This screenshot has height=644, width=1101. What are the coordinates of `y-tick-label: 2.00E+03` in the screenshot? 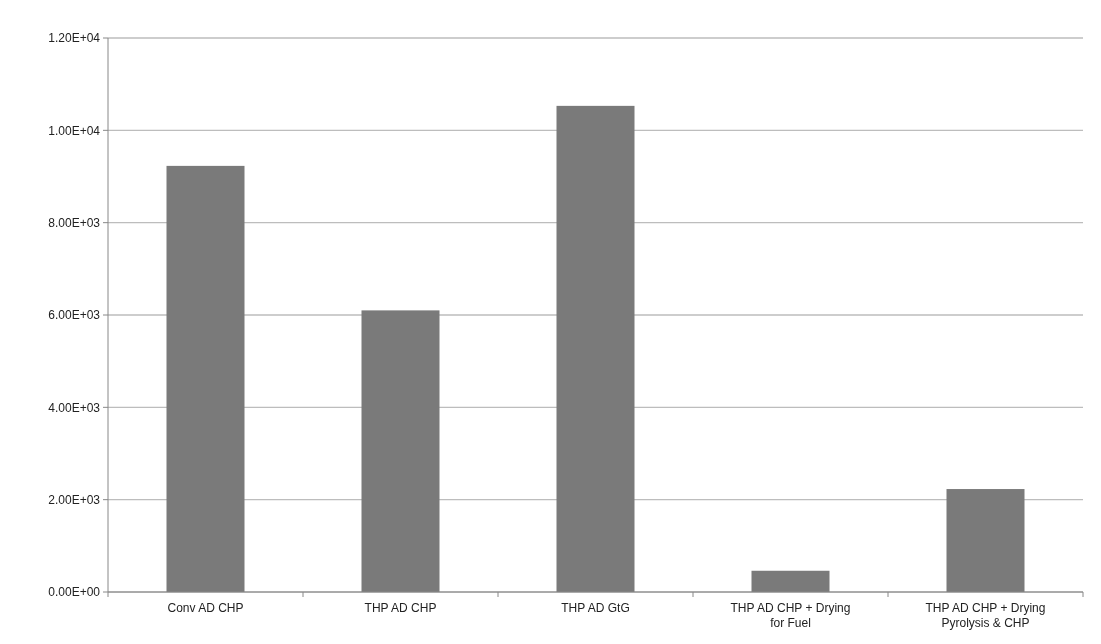 It's located at (74, 499).